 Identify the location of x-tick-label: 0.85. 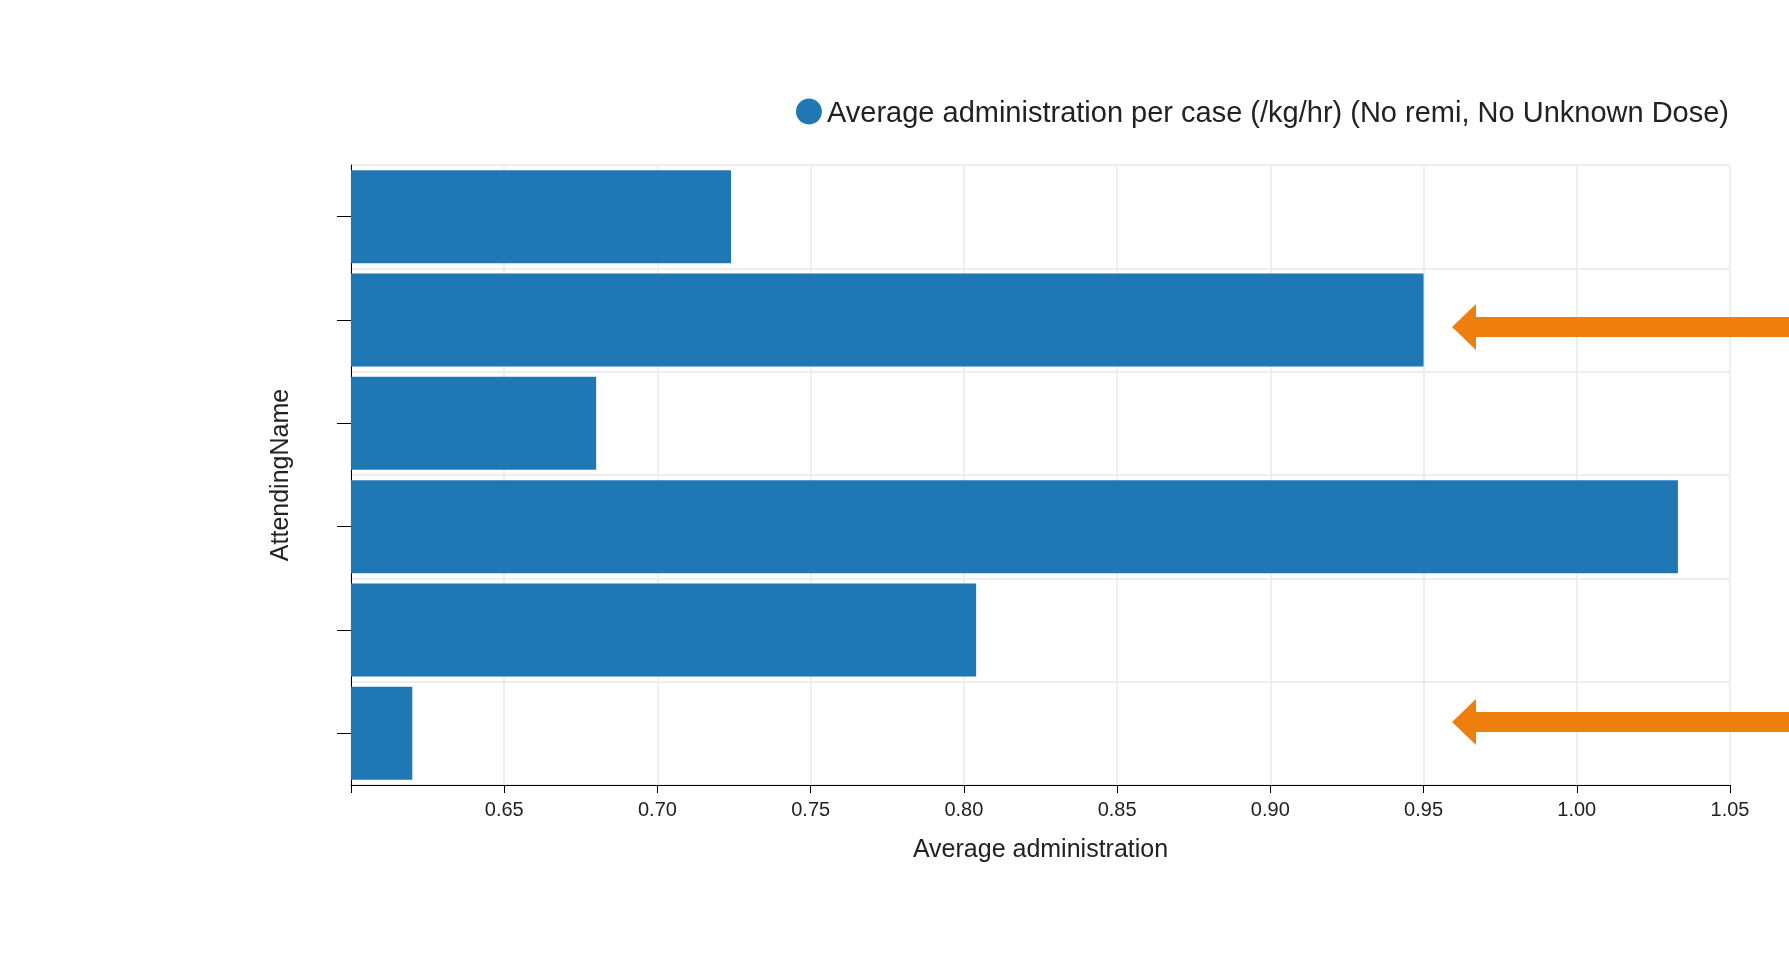
(1117, 809).